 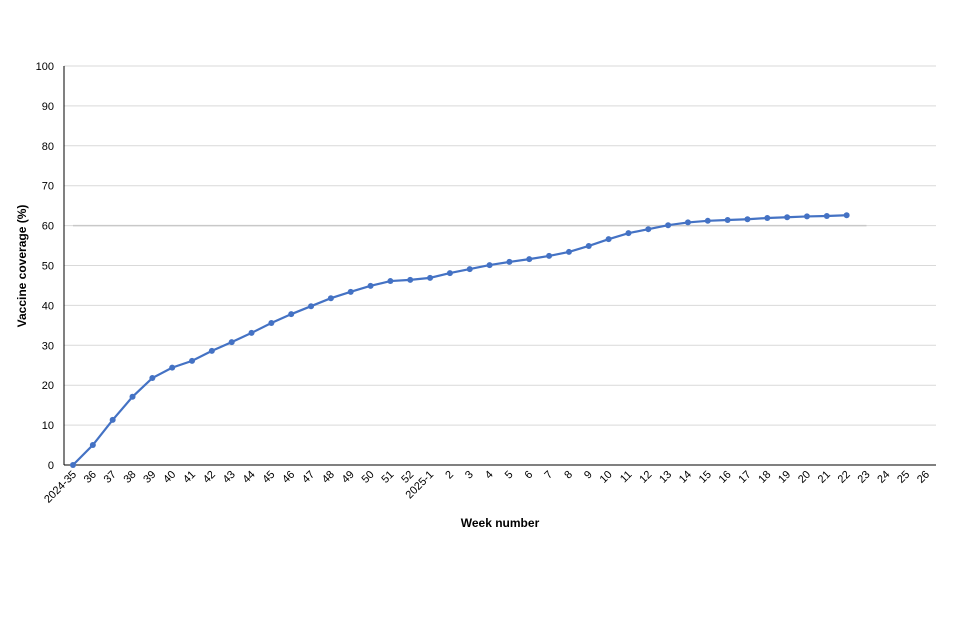 I want to click on x-tick-label: 19, so click(x=784, y=477).